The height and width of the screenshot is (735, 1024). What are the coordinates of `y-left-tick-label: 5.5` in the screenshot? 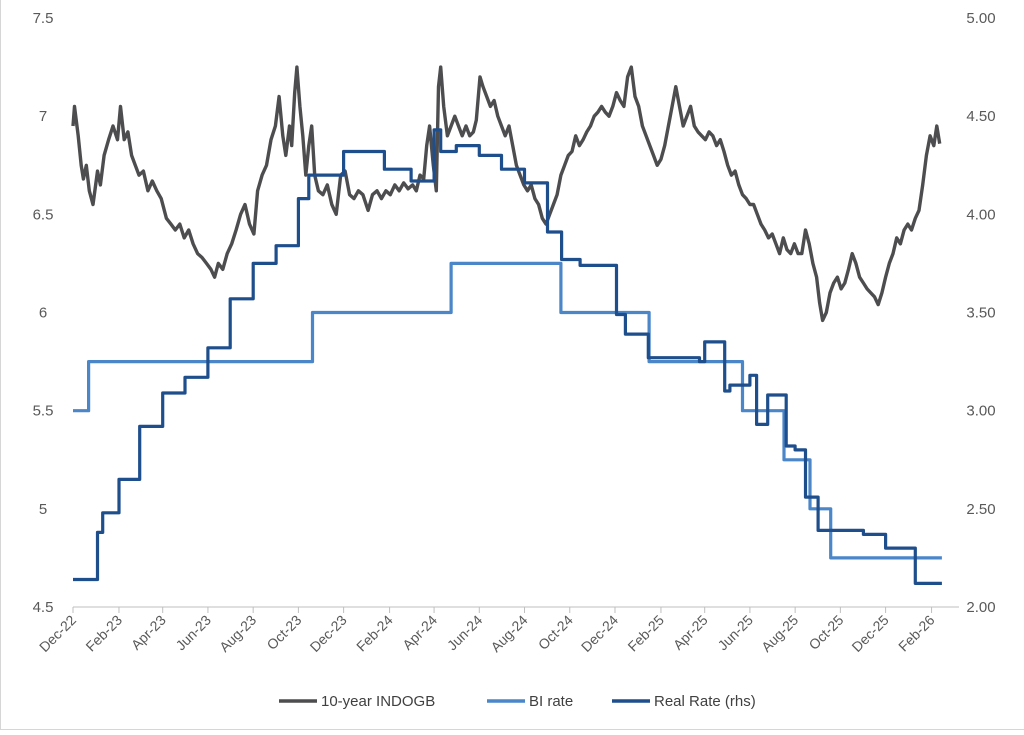 It's located at (43, 411).